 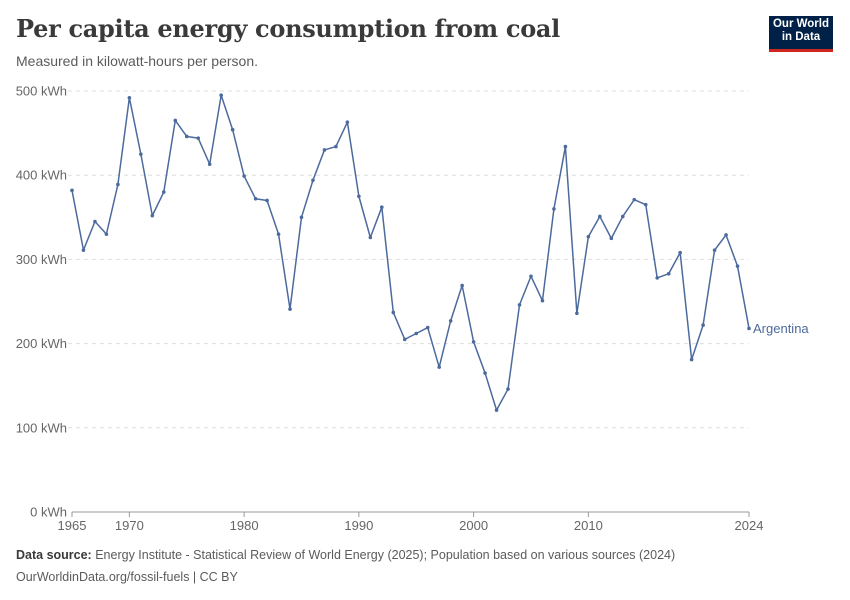 What do you see at coordinates (800, 24) in the screenshot?
I see `logo-line-1: Our World` at bounding box center [800, 24].